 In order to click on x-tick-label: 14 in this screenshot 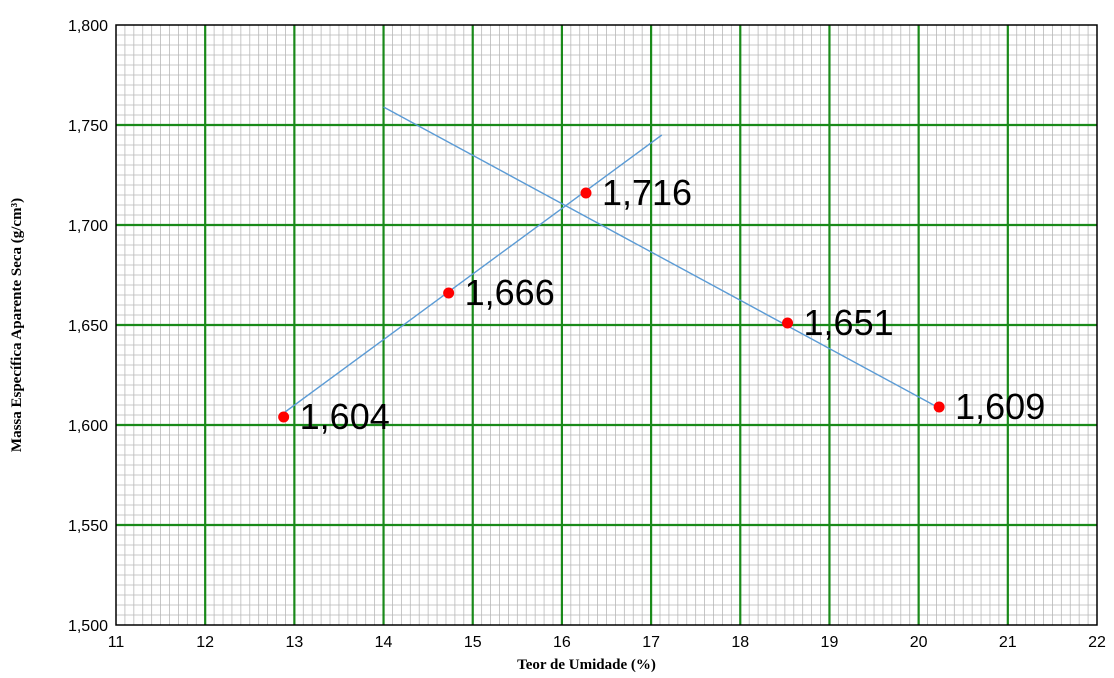, I will do `click(384, 642)`.